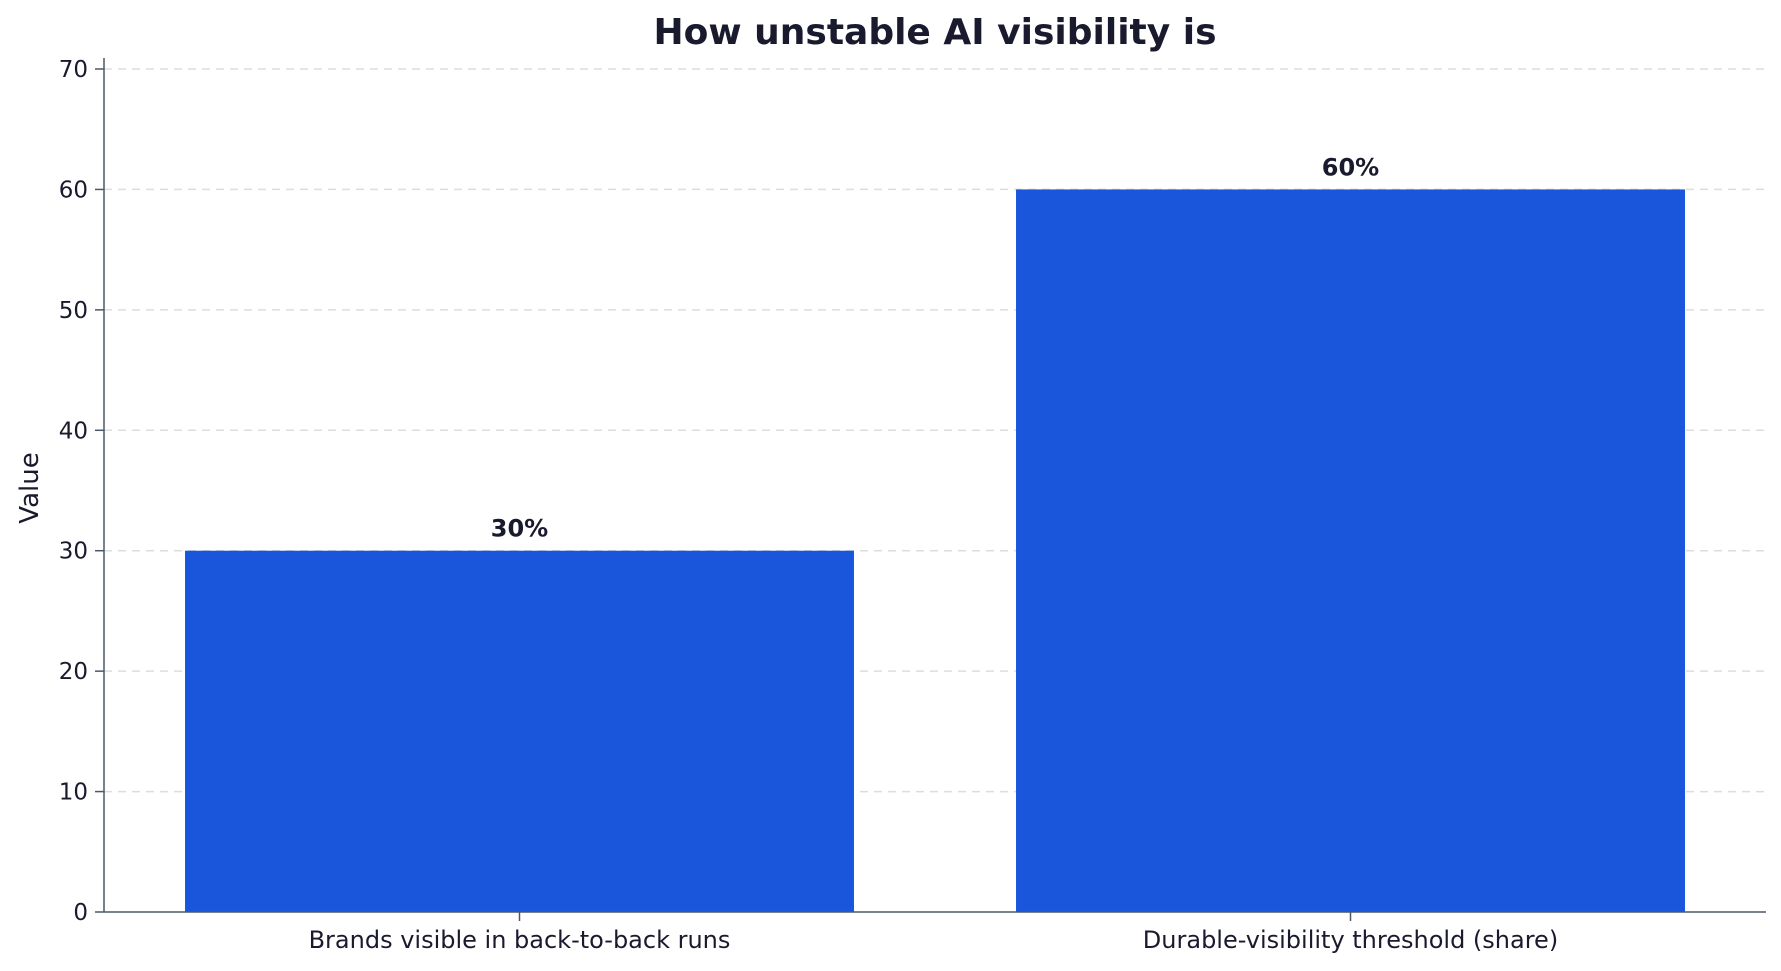 The height and width of the screenshot is (971, 1781). What do you see at coordinates (30, 487) in the screenshot?
I see `y-axis-label: Value` at bounding box center [30, 487].